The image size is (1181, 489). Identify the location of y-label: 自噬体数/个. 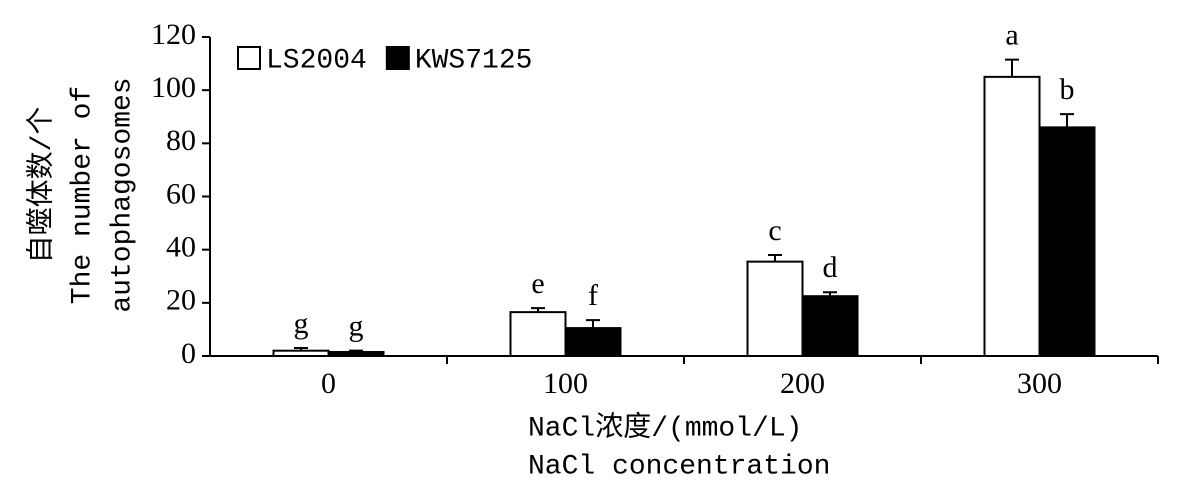
(41, 185).